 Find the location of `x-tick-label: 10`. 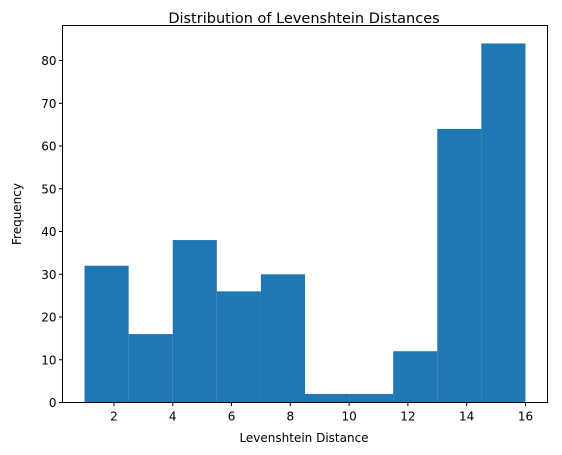

x-tick-label: 10 is located at coordinates (348, 417).